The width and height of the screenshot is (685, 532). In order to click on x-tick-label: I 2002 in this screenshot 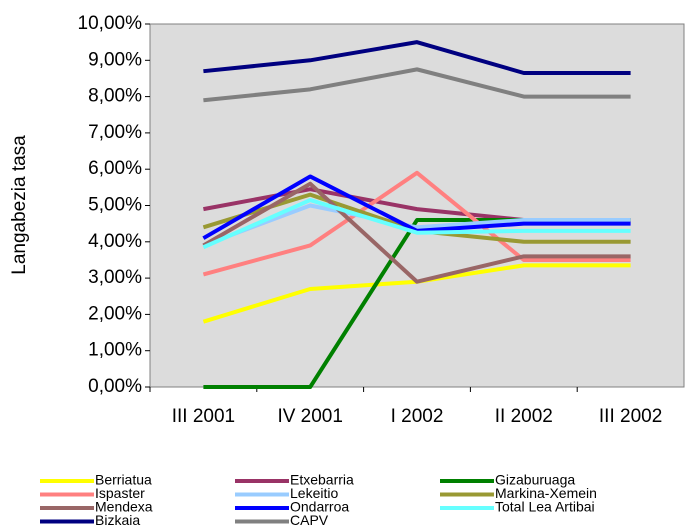, I will do `click(417, 416)`.